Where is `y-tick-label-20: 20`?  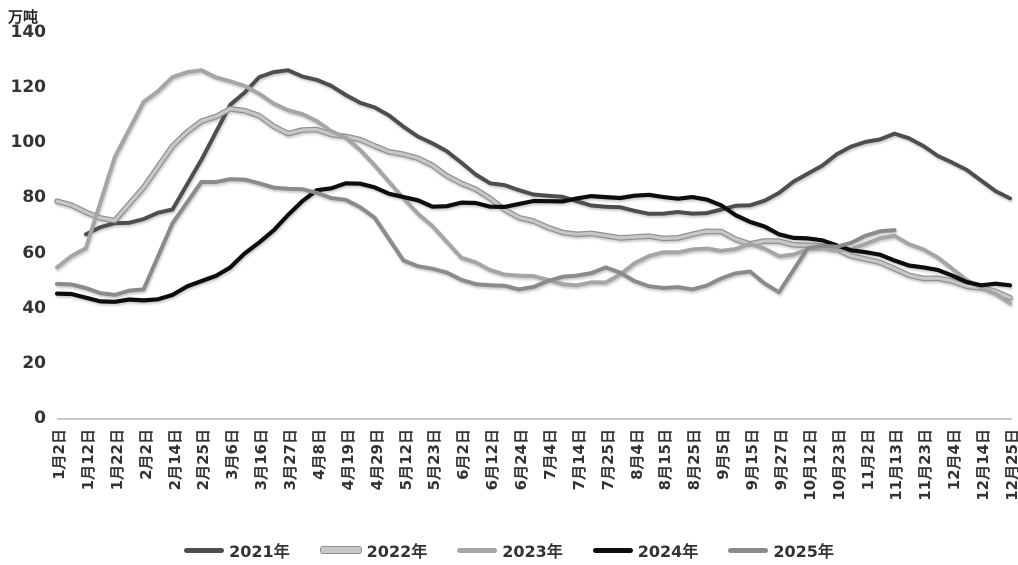 y-tick-label-20: 20 is located at coordinates (34, 362).